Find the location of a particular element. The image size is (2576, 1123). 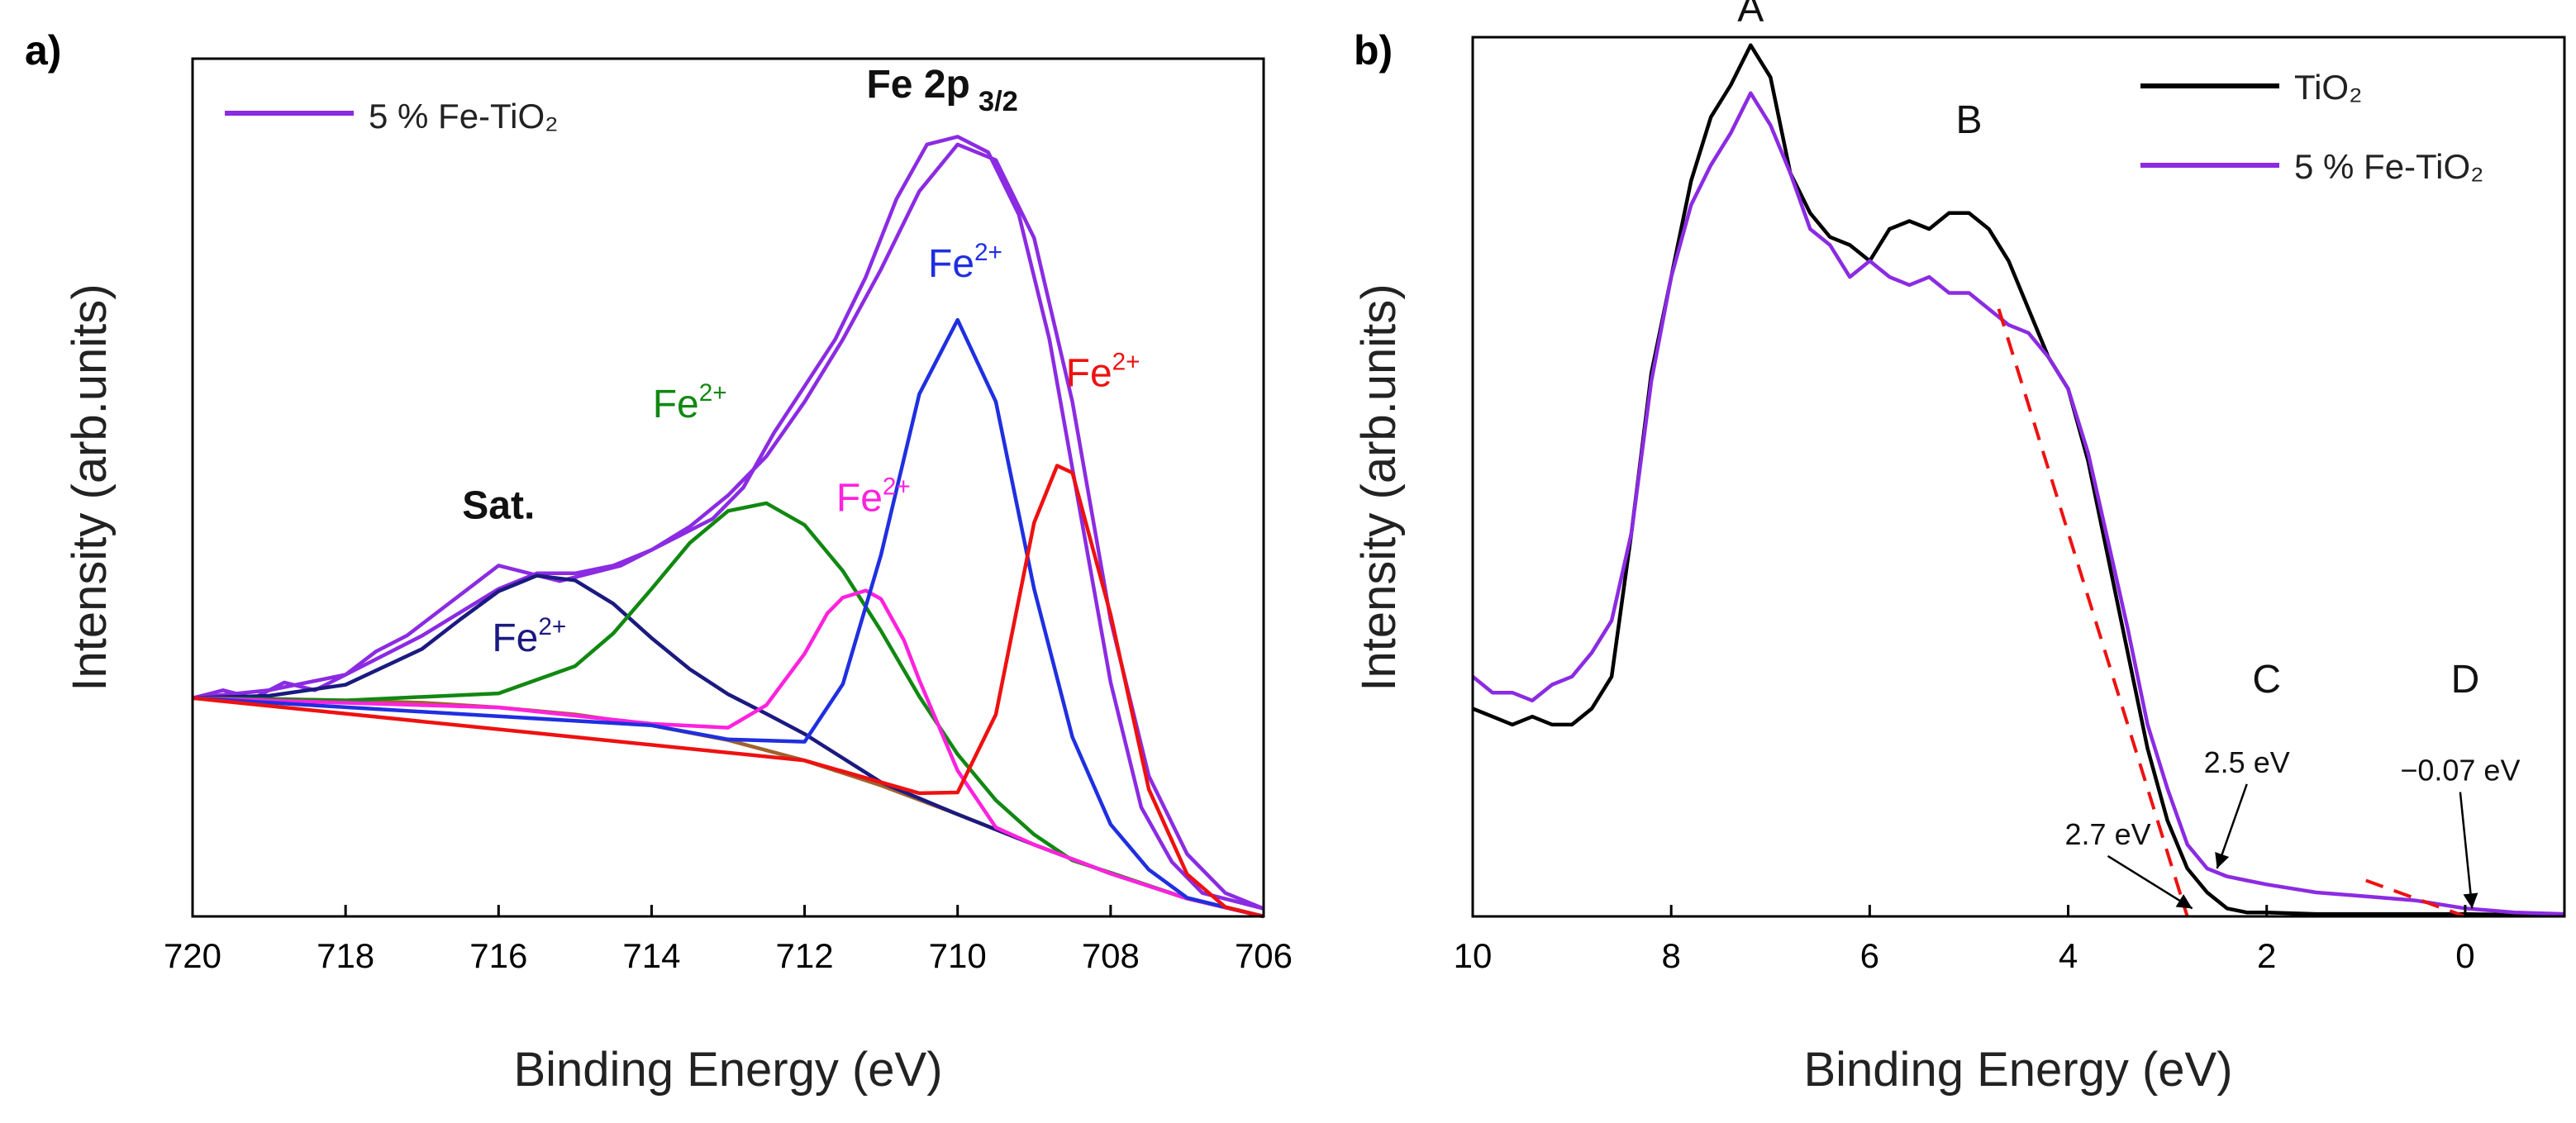

panel-b-y-axis-title: Intensity (arb.units) is located at coordinates (1379, 487).